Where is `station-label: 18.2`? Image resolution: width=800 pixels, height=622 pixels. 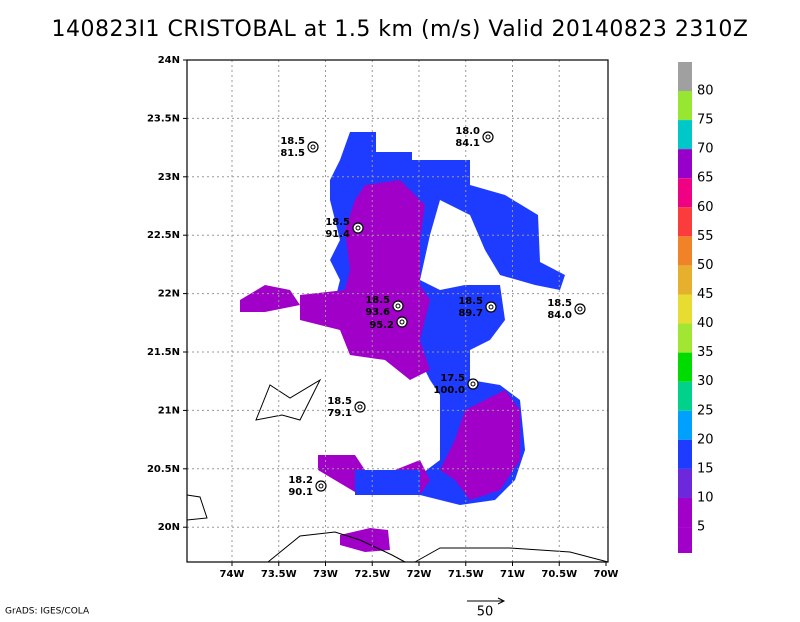 station-label: 18.2 is located at coordinates (300, 480).